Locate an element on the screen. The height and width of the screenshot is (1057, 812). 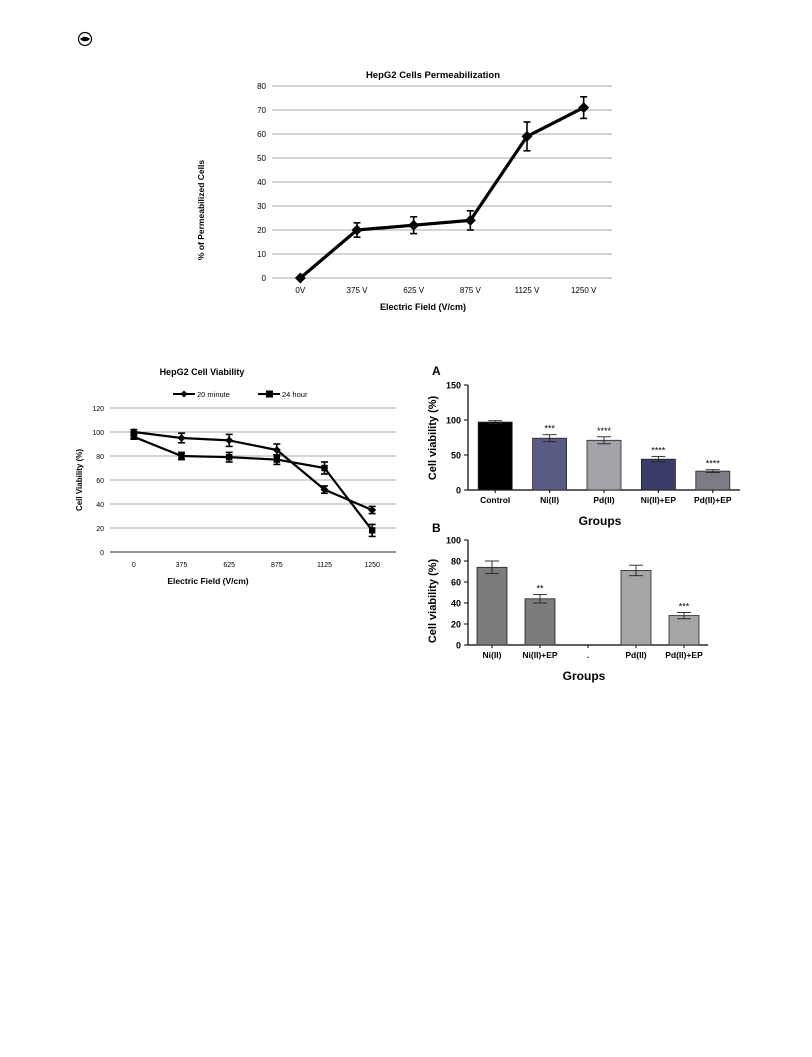
x-tick-label: 1125 is located at coordinates (324, 565).